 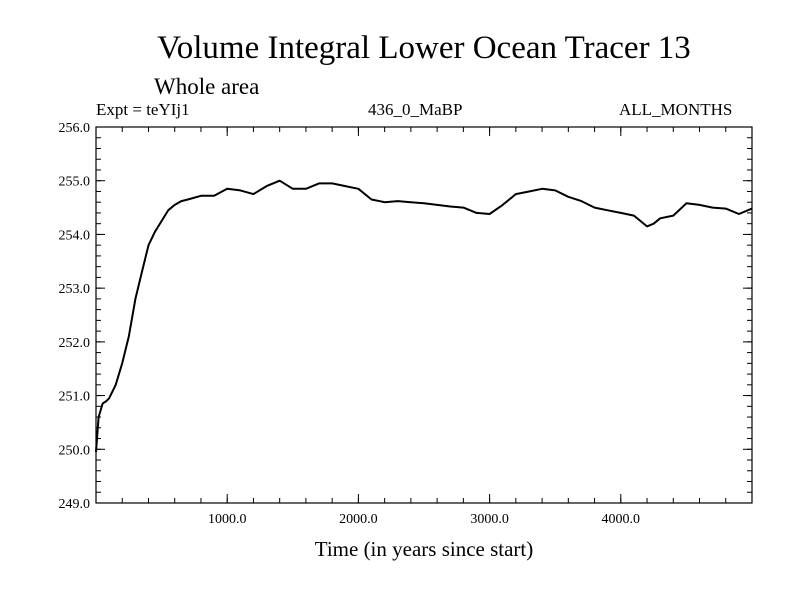 I want to click on months-label: ALL_MONTHS, so click(x=676, y=109).